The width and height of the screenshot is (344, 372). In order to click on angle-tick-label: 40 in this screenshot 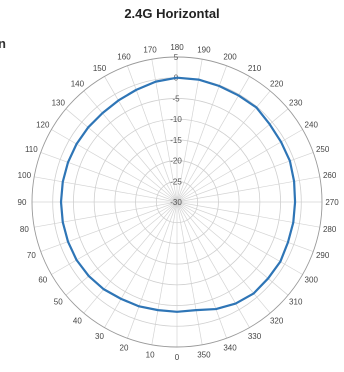, I will do `click(77, 321)`.